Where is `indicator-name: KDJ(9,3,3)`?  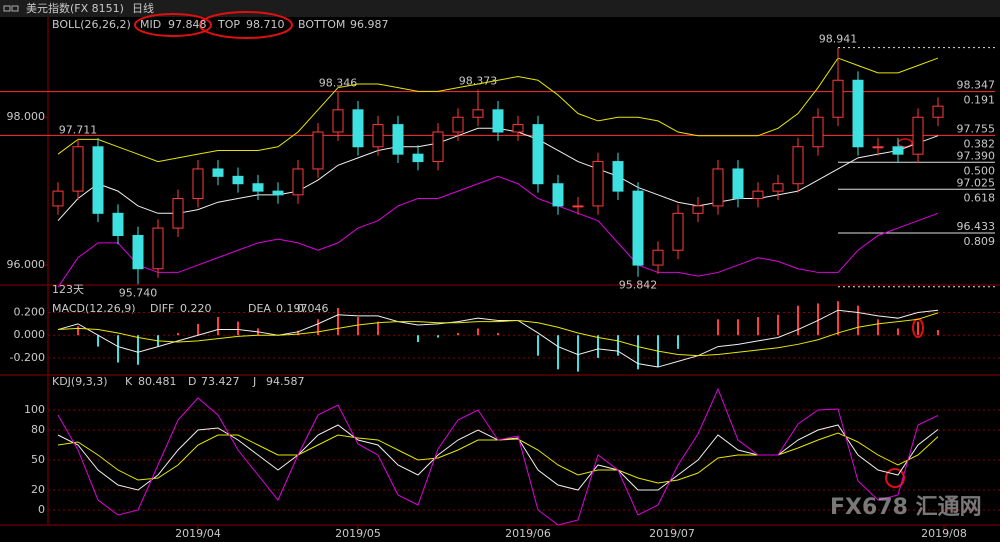 indicator-name: KDJ(9,3,3) is located at coordinates (80, 381).